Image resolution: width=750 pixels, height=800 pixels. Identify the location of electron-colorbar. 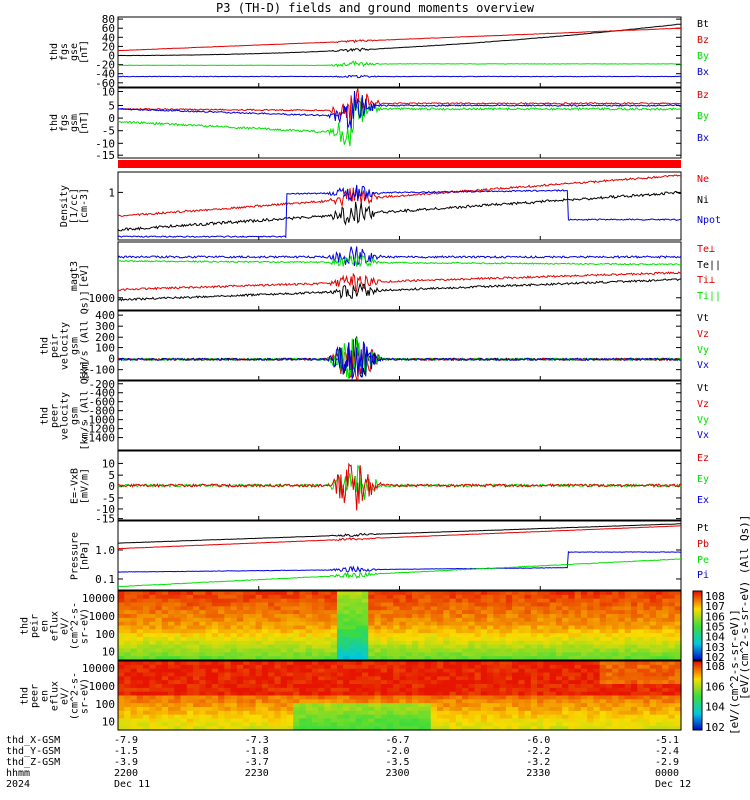
(697, 696).